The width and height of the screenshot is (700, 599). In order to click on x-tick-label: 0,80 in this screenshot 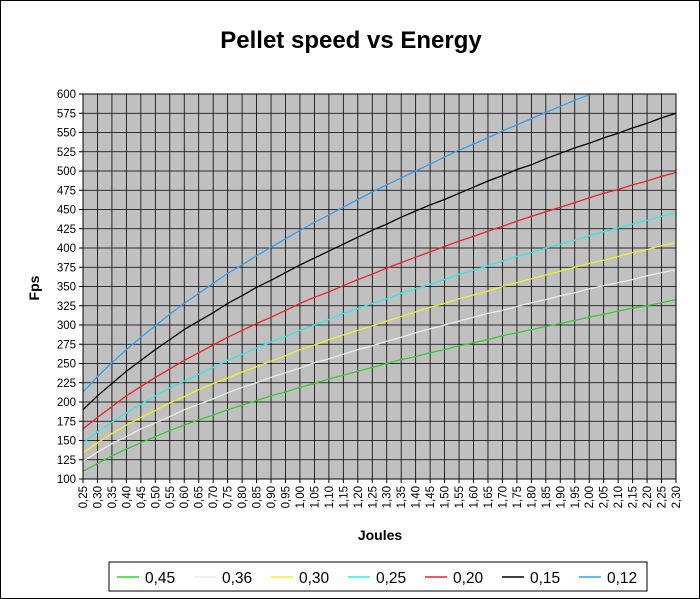, I will do `click(243, 497)`.